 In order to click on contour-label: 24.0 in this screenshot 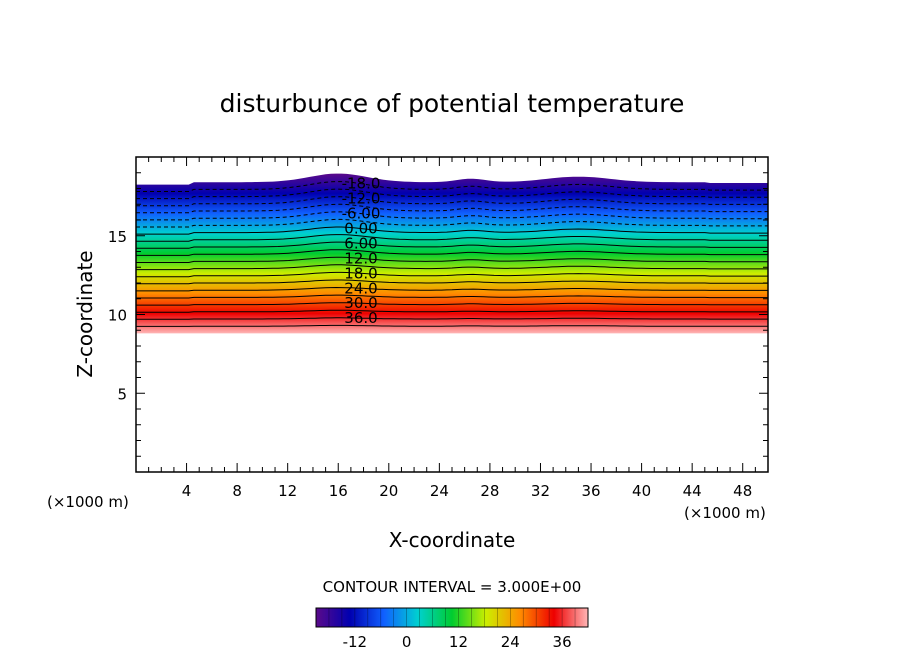, I will do `click(360, 288)`.